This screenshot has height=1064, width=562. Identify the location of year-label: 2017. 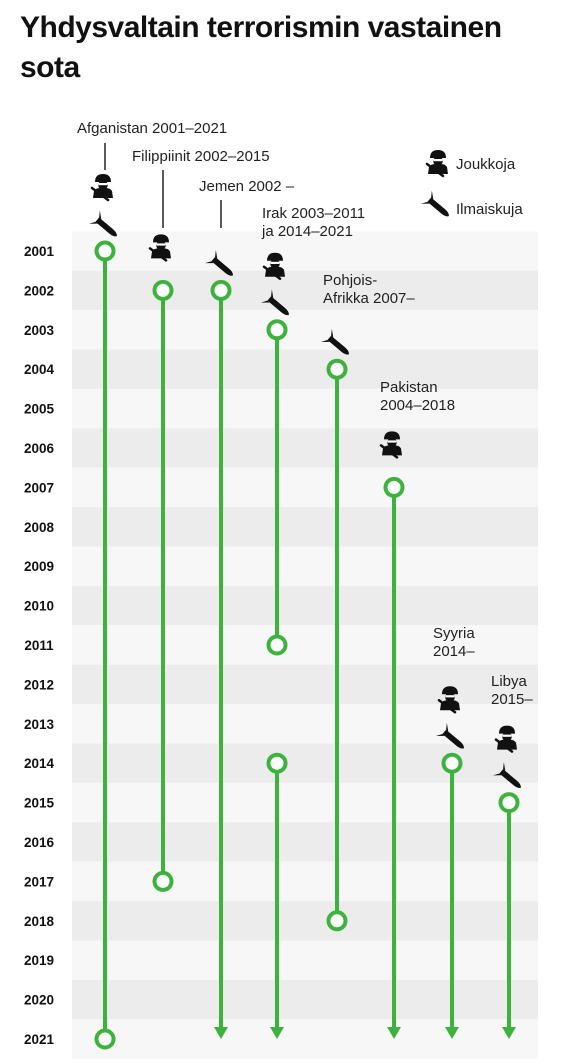
(39, 881).